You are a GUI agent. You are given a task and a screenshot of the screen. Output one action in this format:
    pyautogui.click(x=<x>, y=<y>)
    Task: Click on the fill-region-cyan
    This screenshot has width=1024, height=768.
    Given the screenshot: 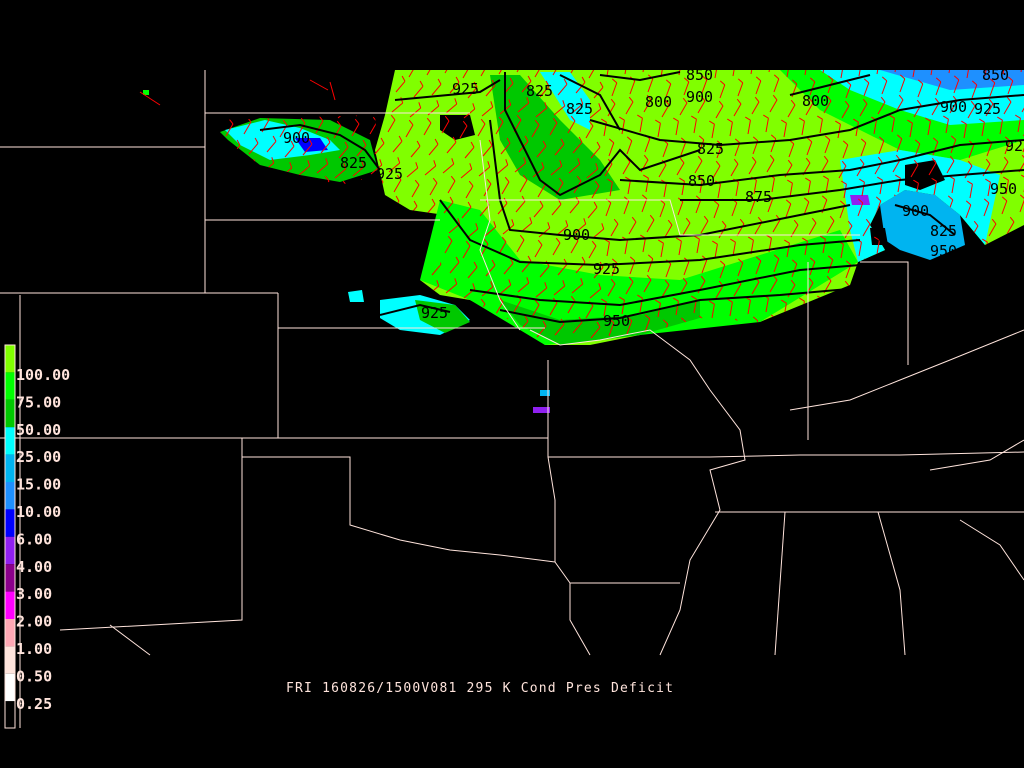 What is the action you would take?
    pyautogui.click(x=920, y=206)
    